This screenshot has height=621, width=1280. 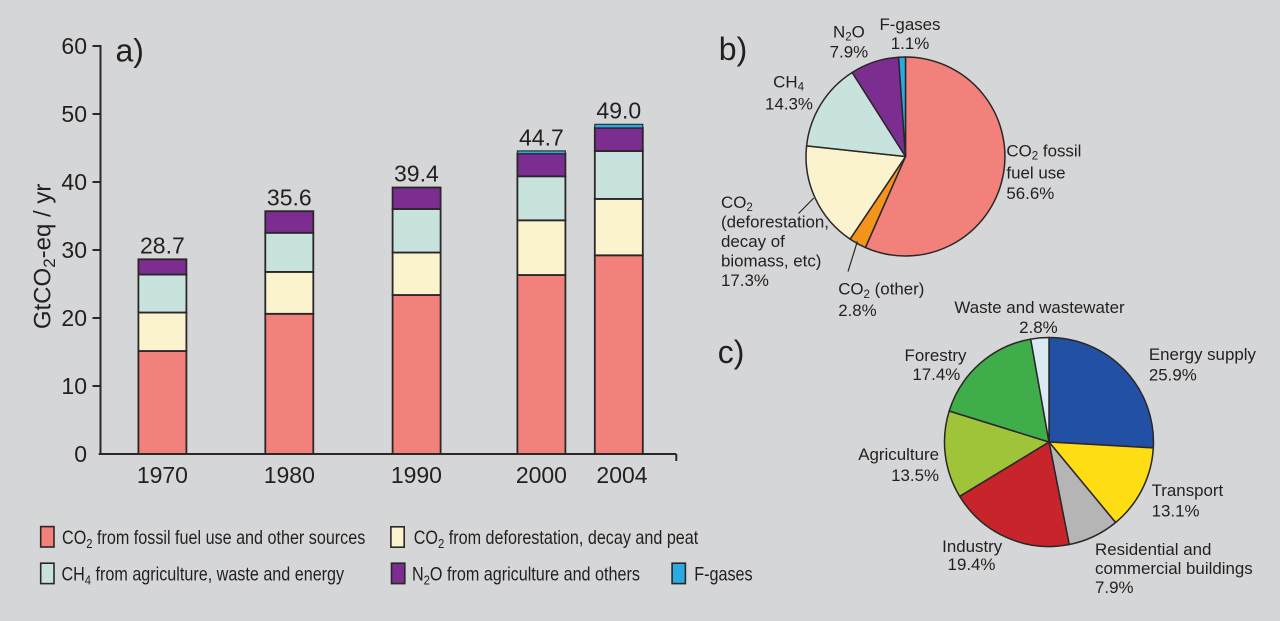 What do you see at coordinates (162, 246) in the screenshot?
I see `svg-text: 28.7` at bounding box center [162, 246].